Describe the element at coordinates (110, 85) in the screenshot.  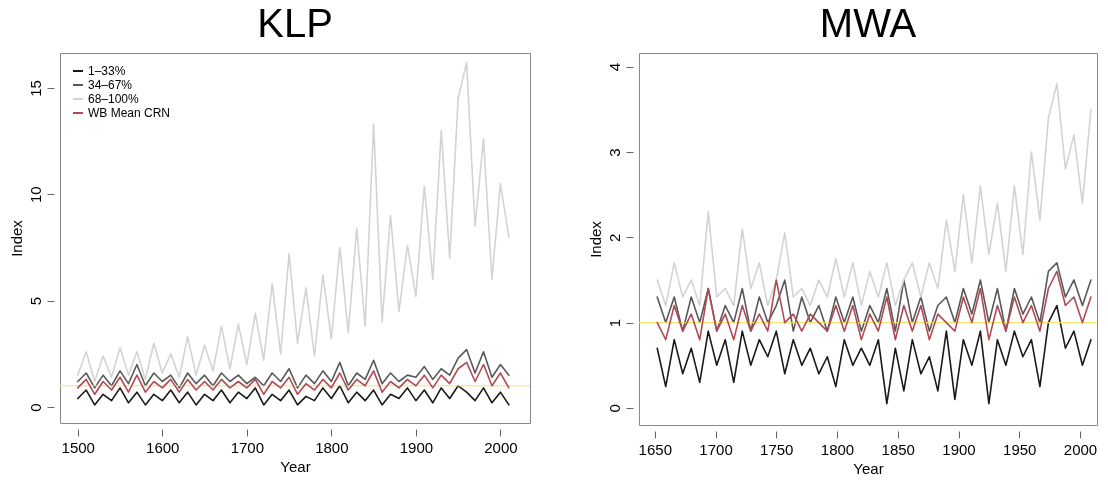
I see `legend-label: 34–67%` at that location.